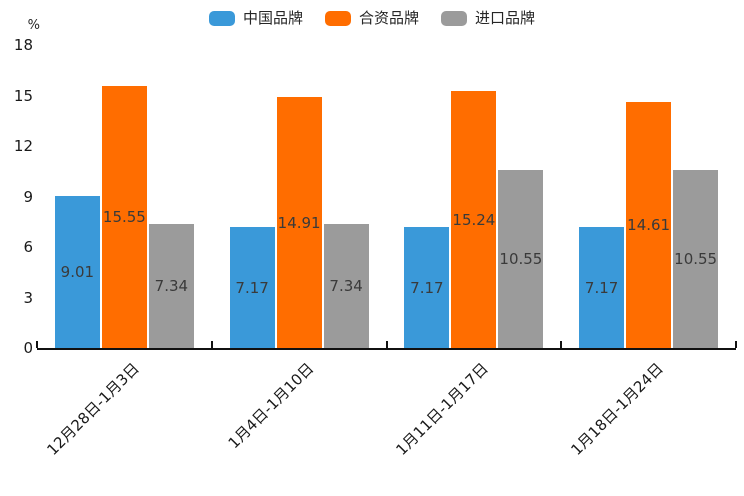  I want to click on legend-item: 中国品牌, so click(255, 17).